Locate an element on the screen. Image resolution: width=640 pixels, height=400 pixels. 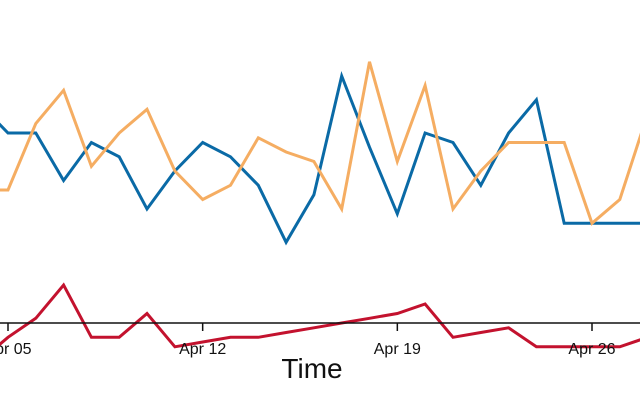
x-tick-label: Apr 19 is located at coordinates (397, 349).